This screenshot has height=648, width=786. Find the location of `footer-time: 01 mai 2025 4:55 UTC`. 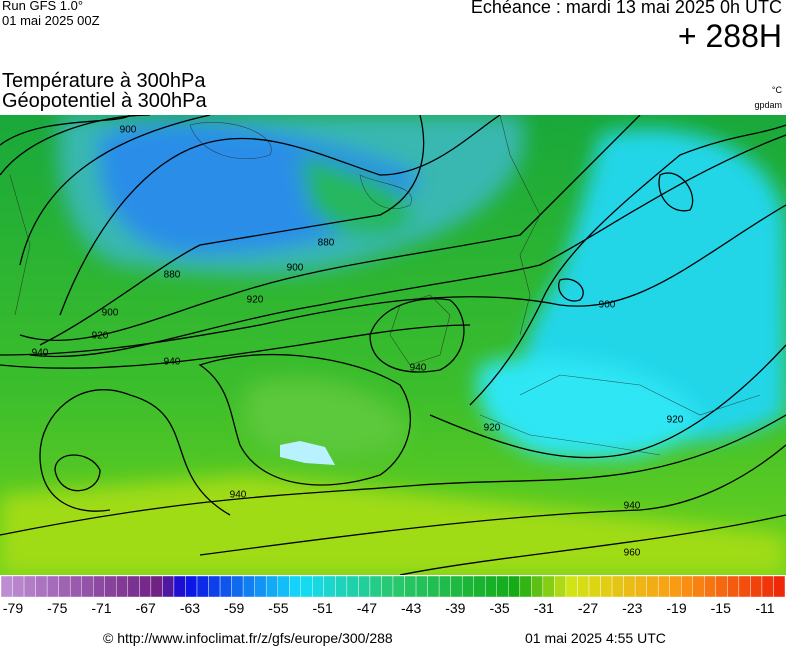

footer-time: 01 mai 2025 4:55 UTC is located at coordinates (595, 638).